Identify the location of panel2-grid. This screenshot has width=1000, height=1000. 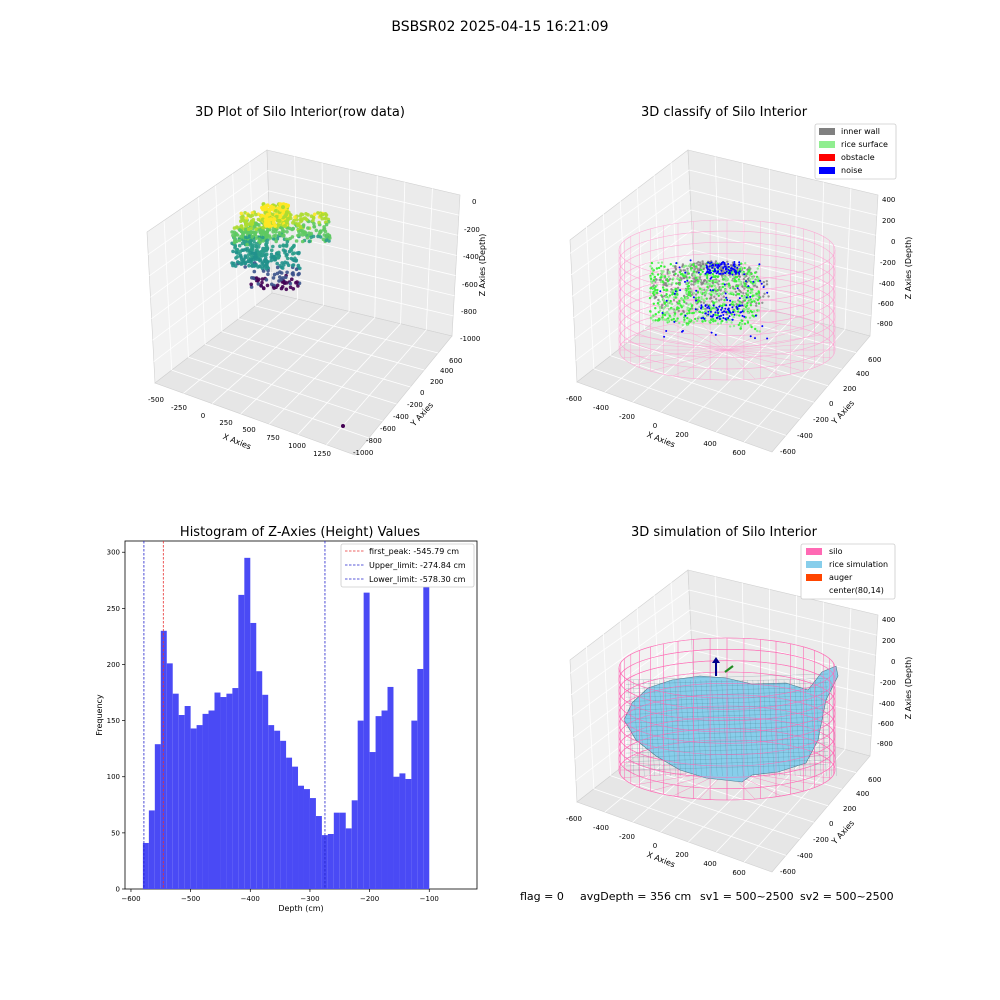
(723, 299).